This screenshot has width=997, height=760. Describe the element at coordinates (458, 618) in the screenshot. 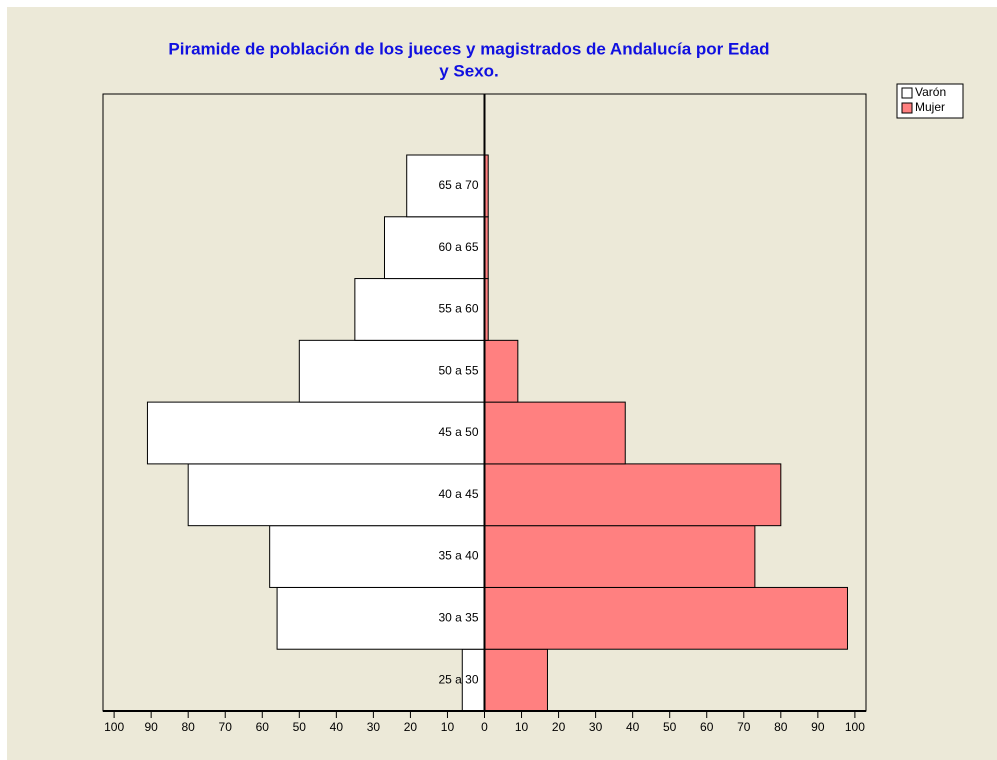

I see `y-tick-label: 30 a 35` at that location.